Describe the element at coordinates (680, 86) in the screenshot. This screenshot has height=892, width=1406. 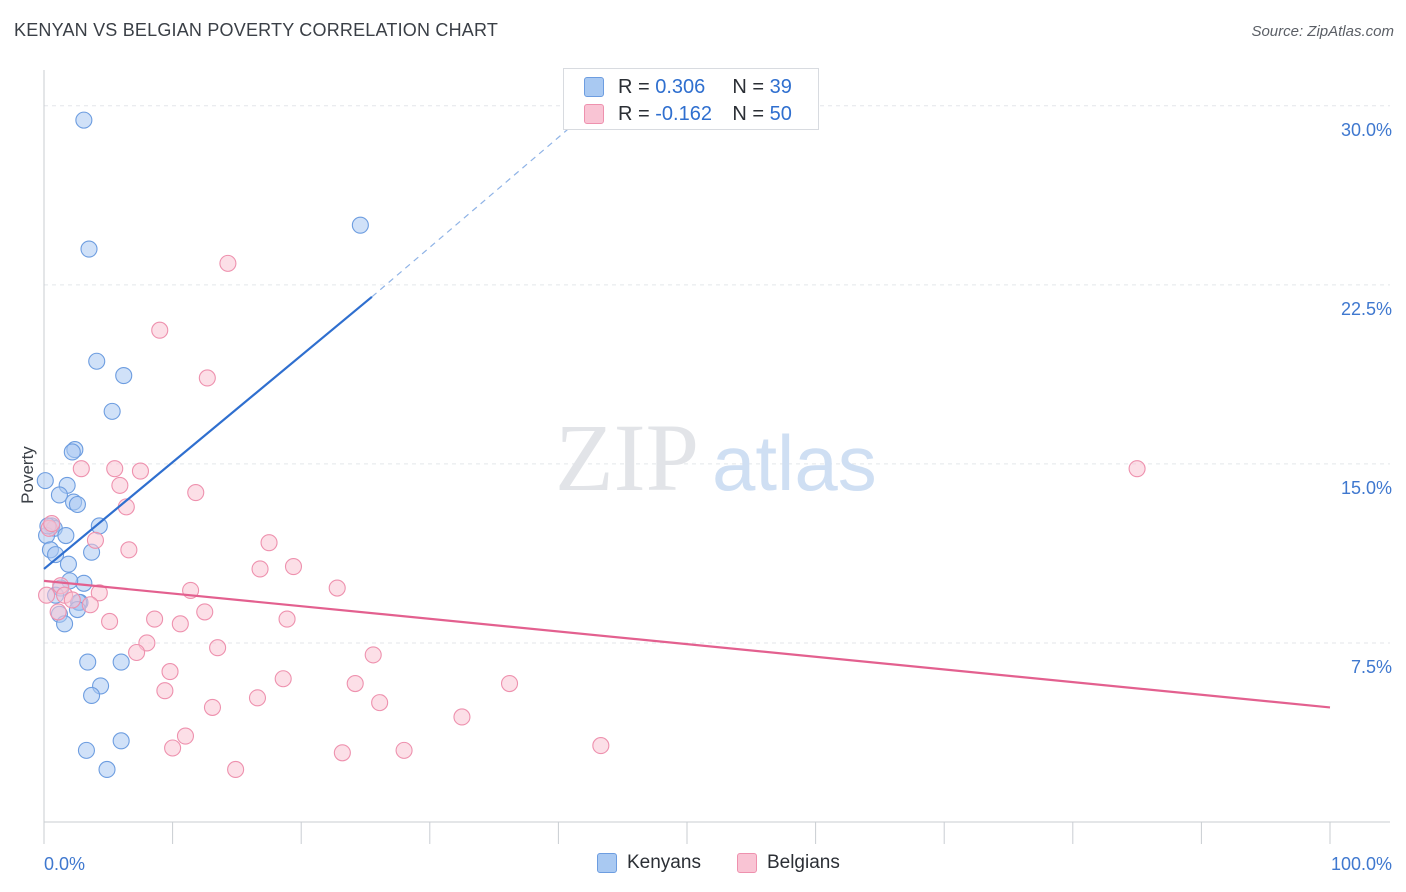
I see `legend-r-value: 0.306` at that location.